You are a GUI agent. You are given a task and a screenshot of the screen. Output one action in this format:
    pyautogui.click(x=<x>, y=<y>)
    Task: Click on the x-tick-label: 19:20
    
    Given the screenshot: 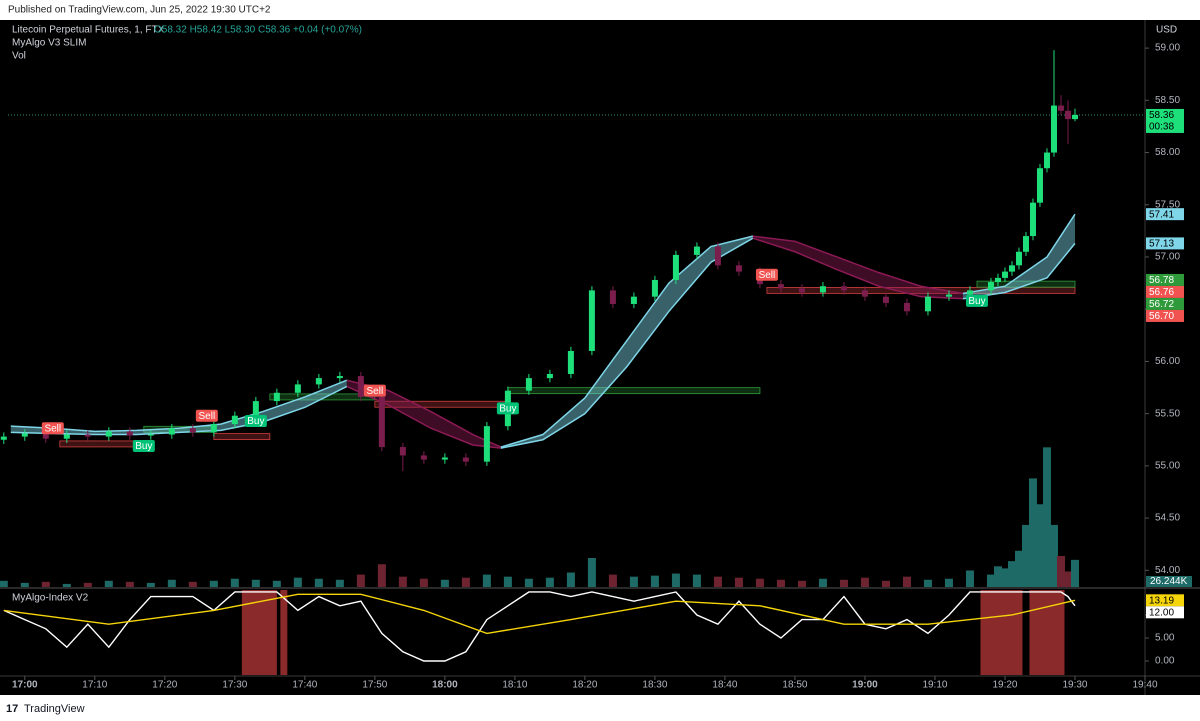 What is the action you would take?
    pyautogui.click(x=1004, y=685)
    